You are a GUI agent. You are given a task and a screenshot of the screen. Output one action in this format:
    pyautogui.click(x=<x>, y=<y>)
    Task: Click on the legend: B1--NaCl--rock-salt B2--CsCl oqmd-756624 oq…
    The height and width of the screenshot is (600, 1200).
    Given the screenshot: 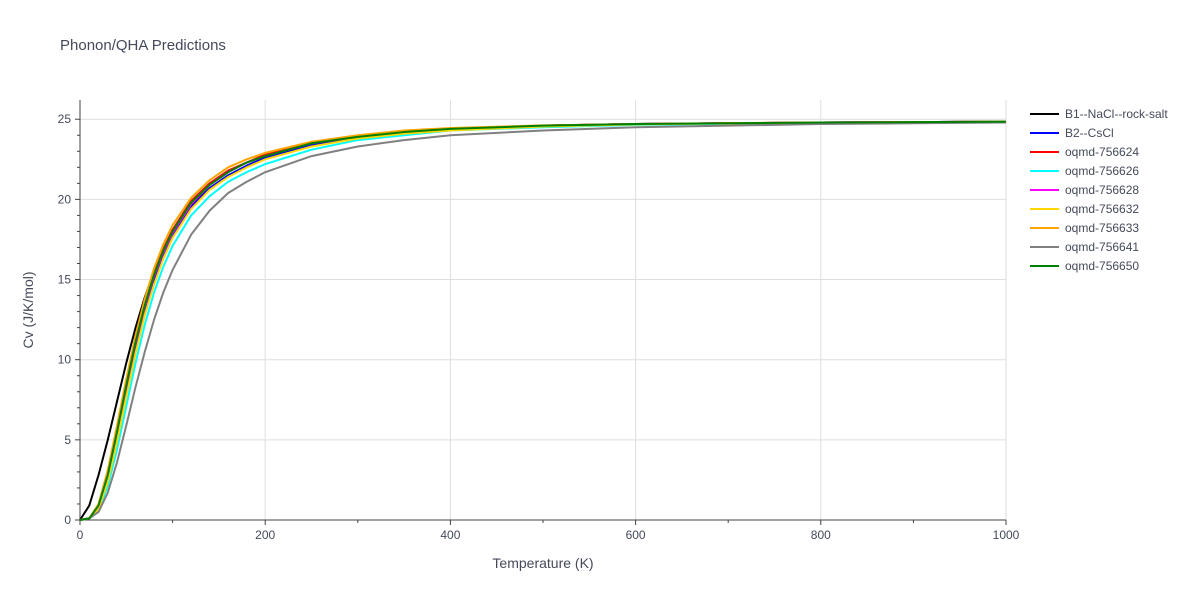 What is the action you would take?
    pyautogui.click(x=1099, y=190)
    